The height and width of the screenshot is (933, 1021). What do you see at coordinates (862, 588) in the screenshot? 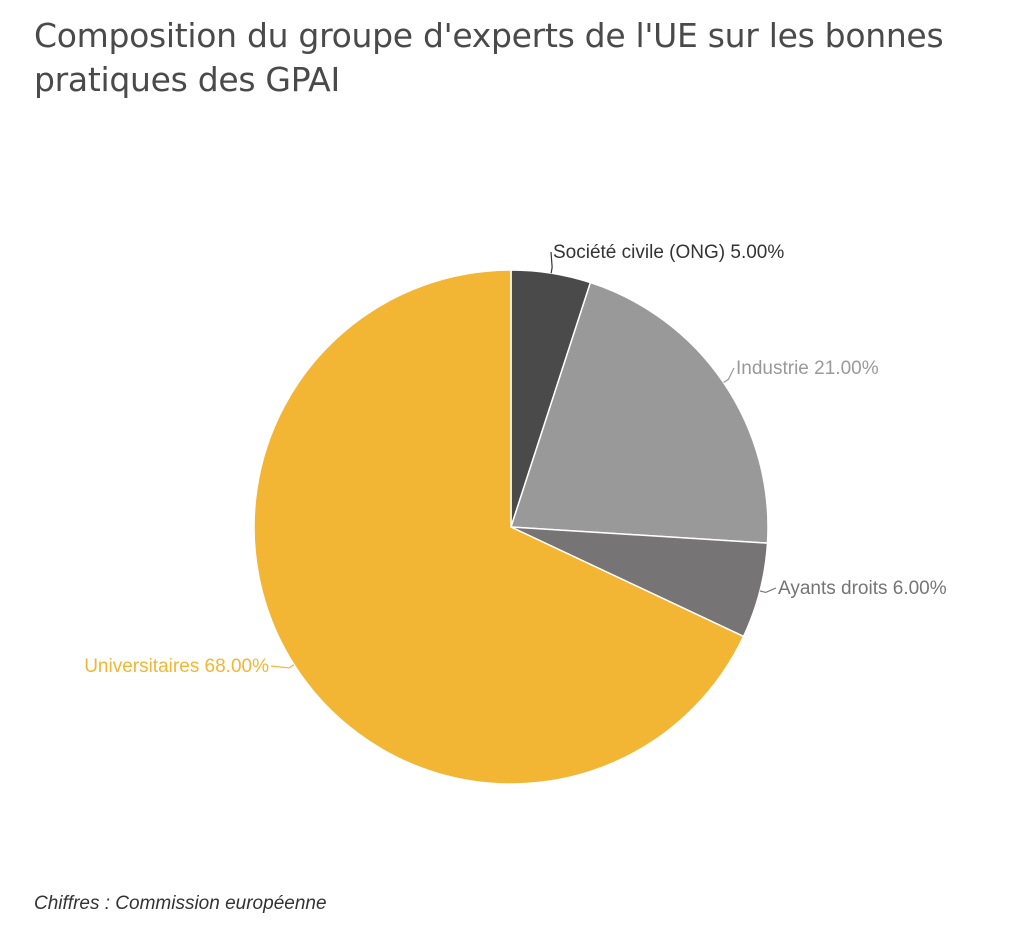
I see `slice-label: Ayants droits 6.00%` at bounding box center [862, 588].